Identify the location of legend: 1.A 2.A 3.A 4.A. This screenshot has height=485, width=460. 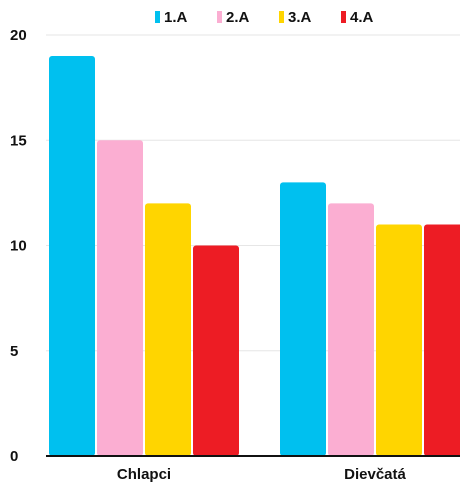
(264, 17).